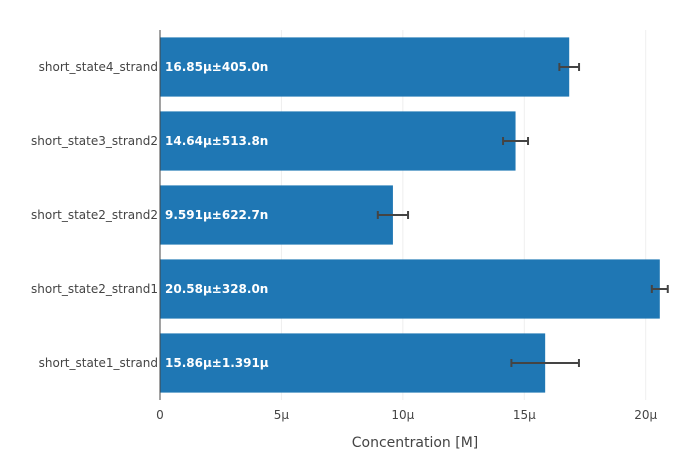 The height and width of the screenshot is (450, 700). I want to click on category-label: short_state3_strand2, so click(94, 141).